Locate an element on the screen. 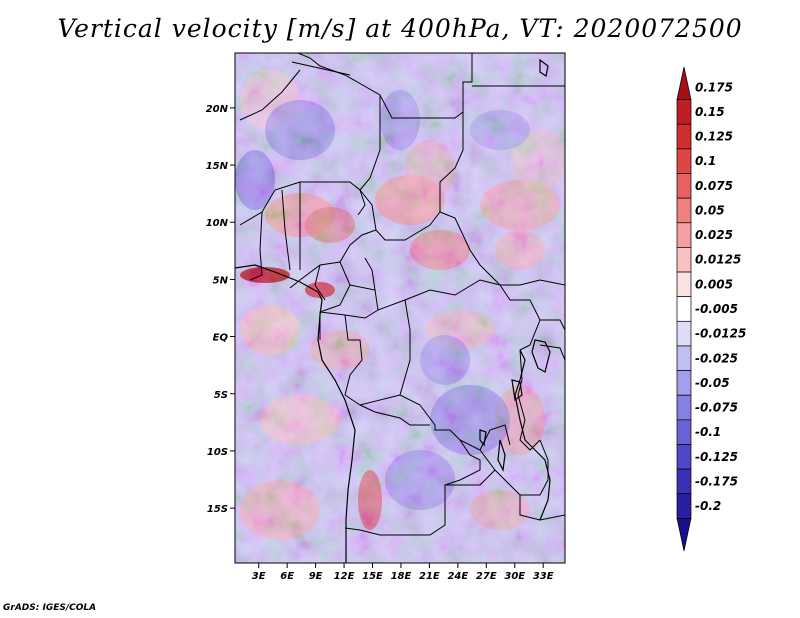  lon-label: 30E is located at coordinates (514, 576).